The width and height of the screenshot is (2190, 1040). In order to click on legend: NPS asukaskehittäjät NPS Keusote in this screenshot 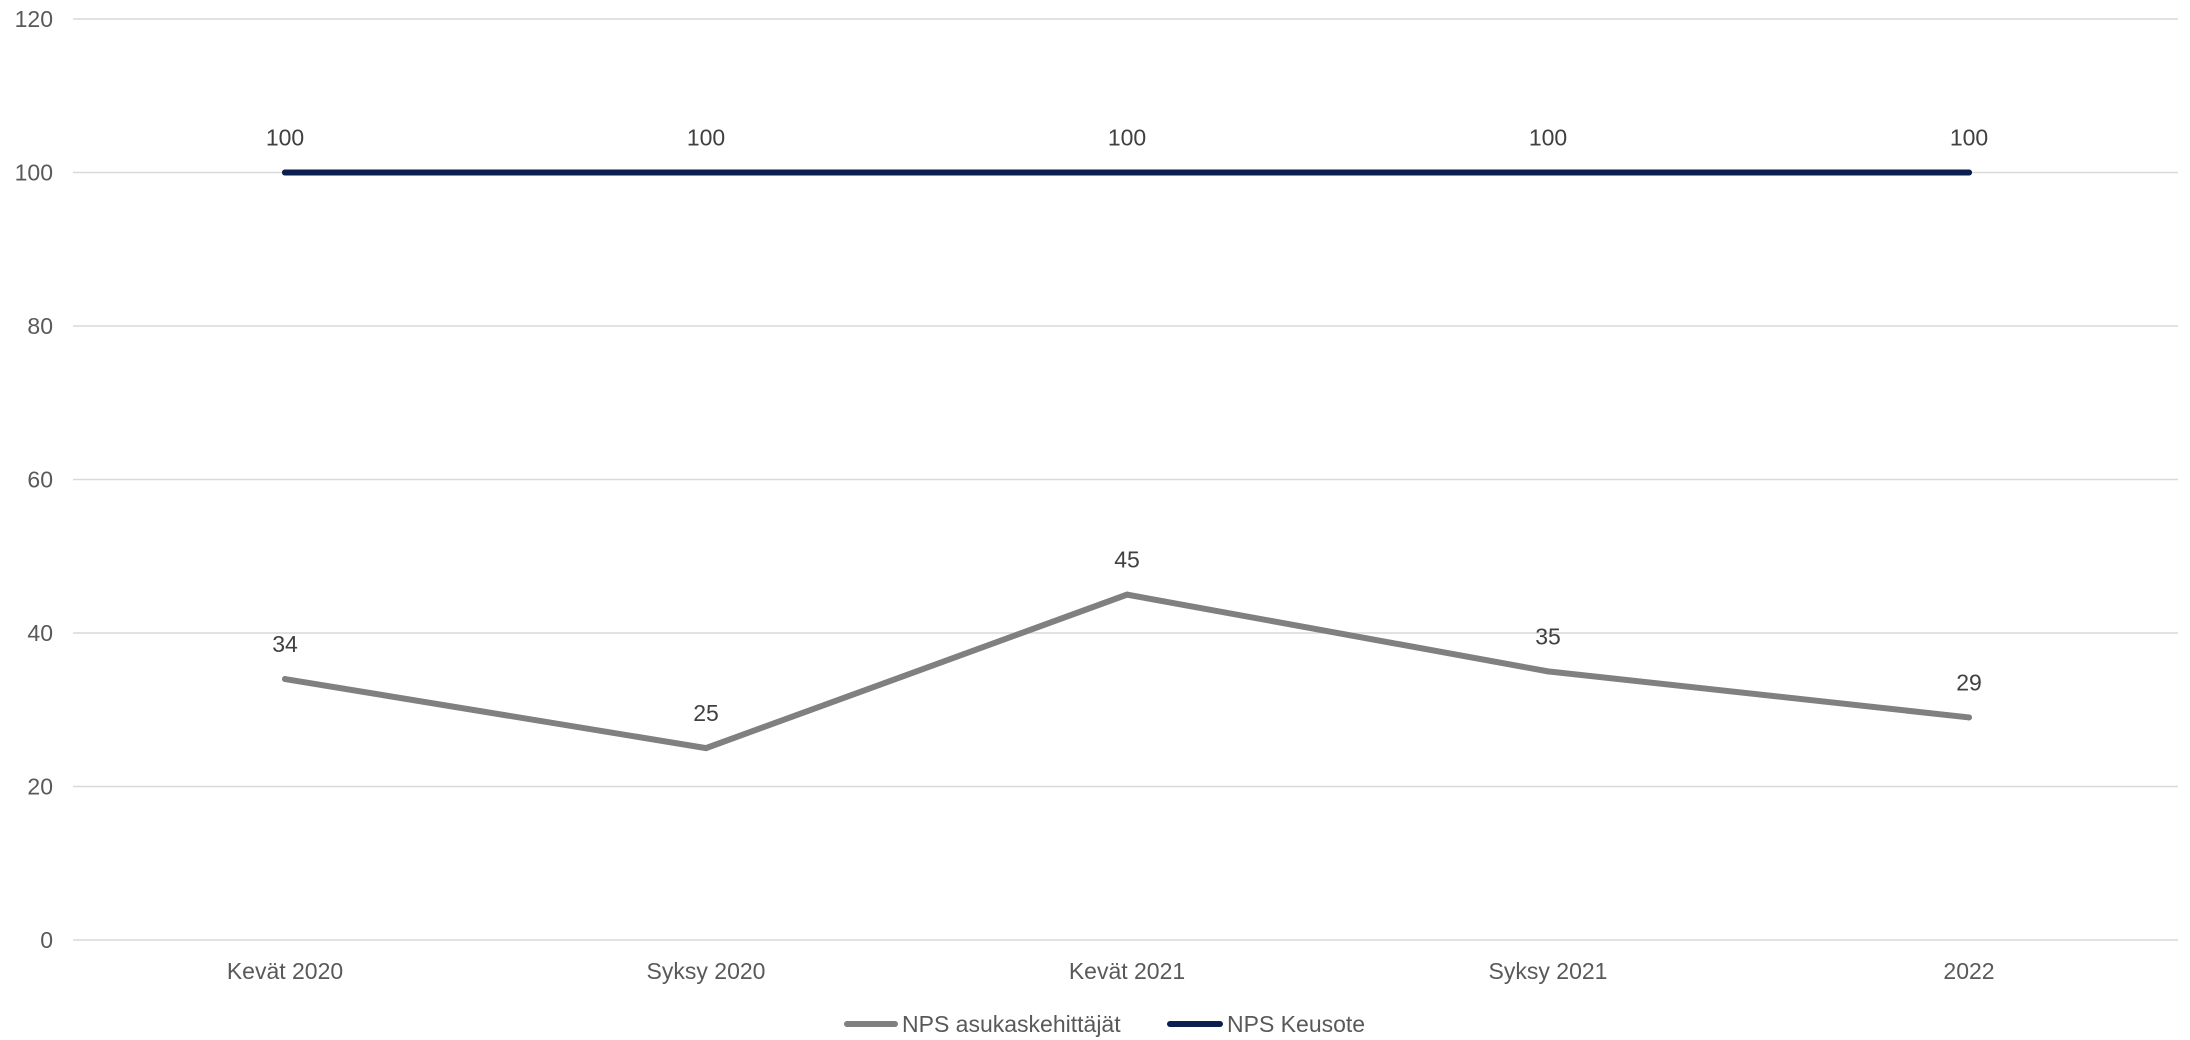, I will do `click(1104, 1024)`.